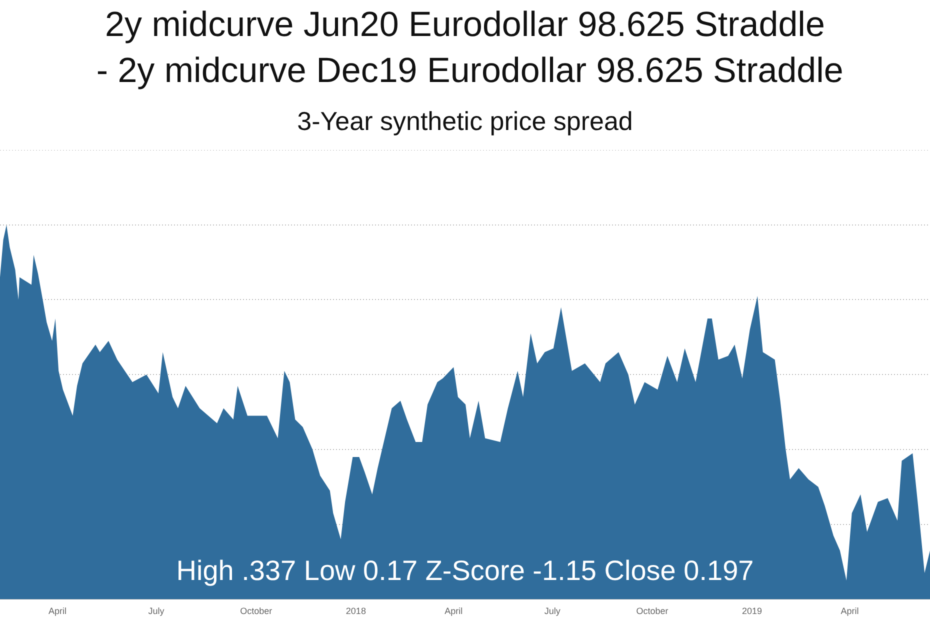 Image resolution: width=930 pixels, height=620 pixels. I want to click on x-tick-label: 2018, so click(356, 611).